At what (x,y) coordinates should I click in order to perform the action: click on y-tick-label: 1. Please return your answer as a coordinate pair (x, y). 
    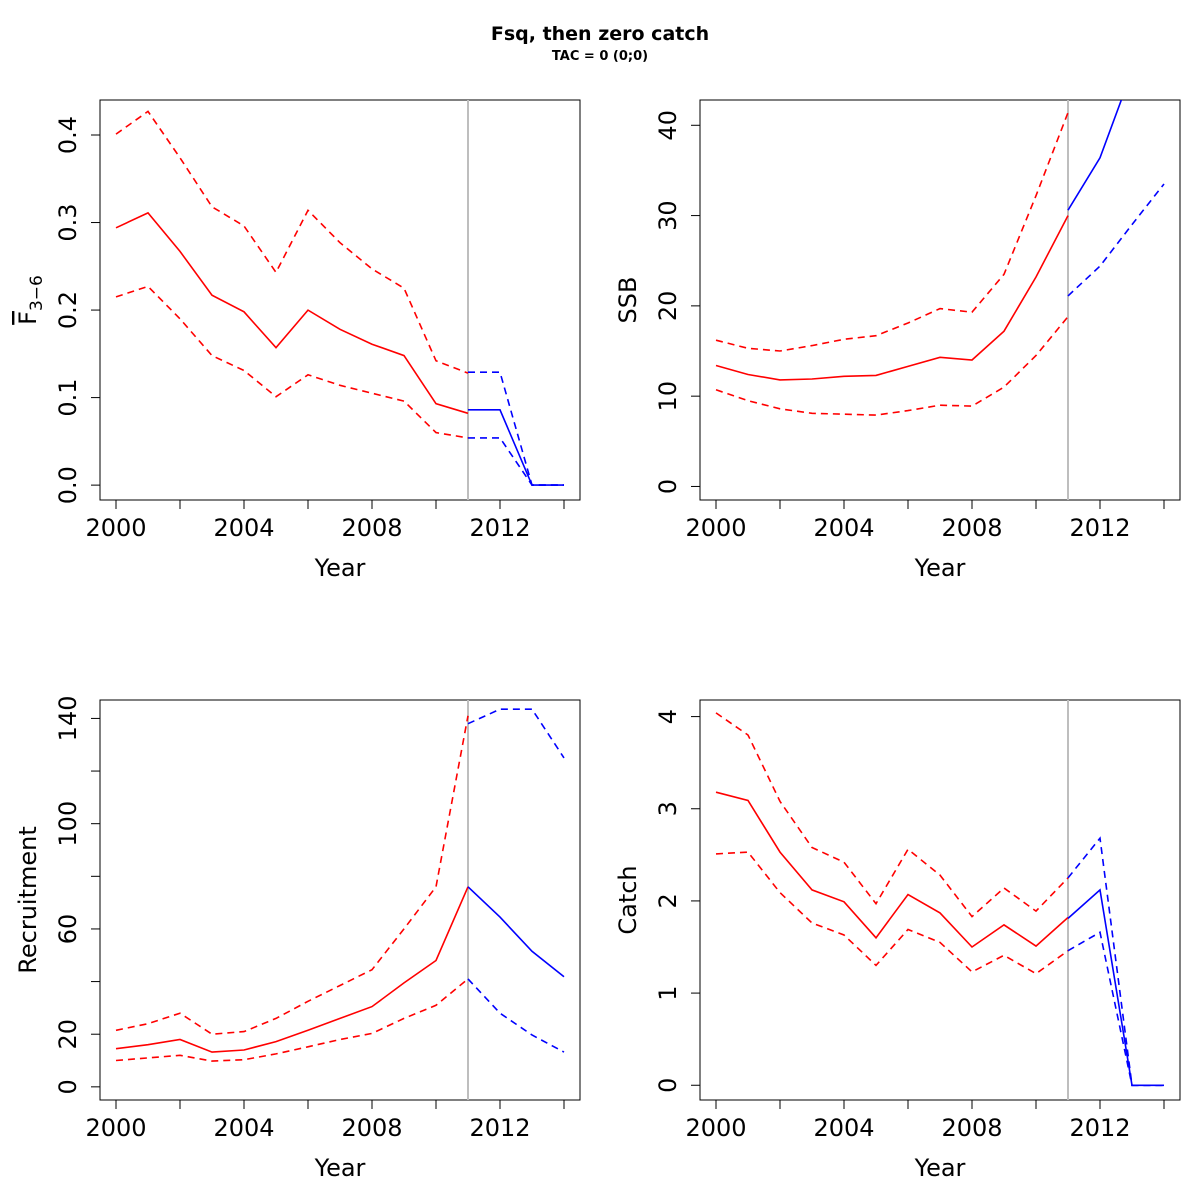
    Looking at the image, I should click on (668, 992).